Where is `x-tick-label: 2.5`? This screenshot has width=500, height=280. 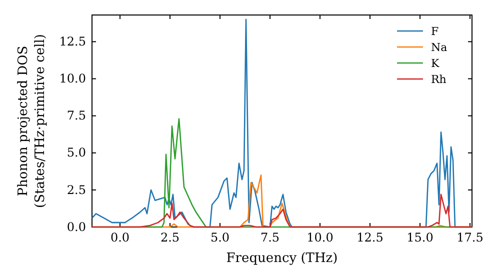
x-tick-label: 2.5 is located at coordinates (170, 237).